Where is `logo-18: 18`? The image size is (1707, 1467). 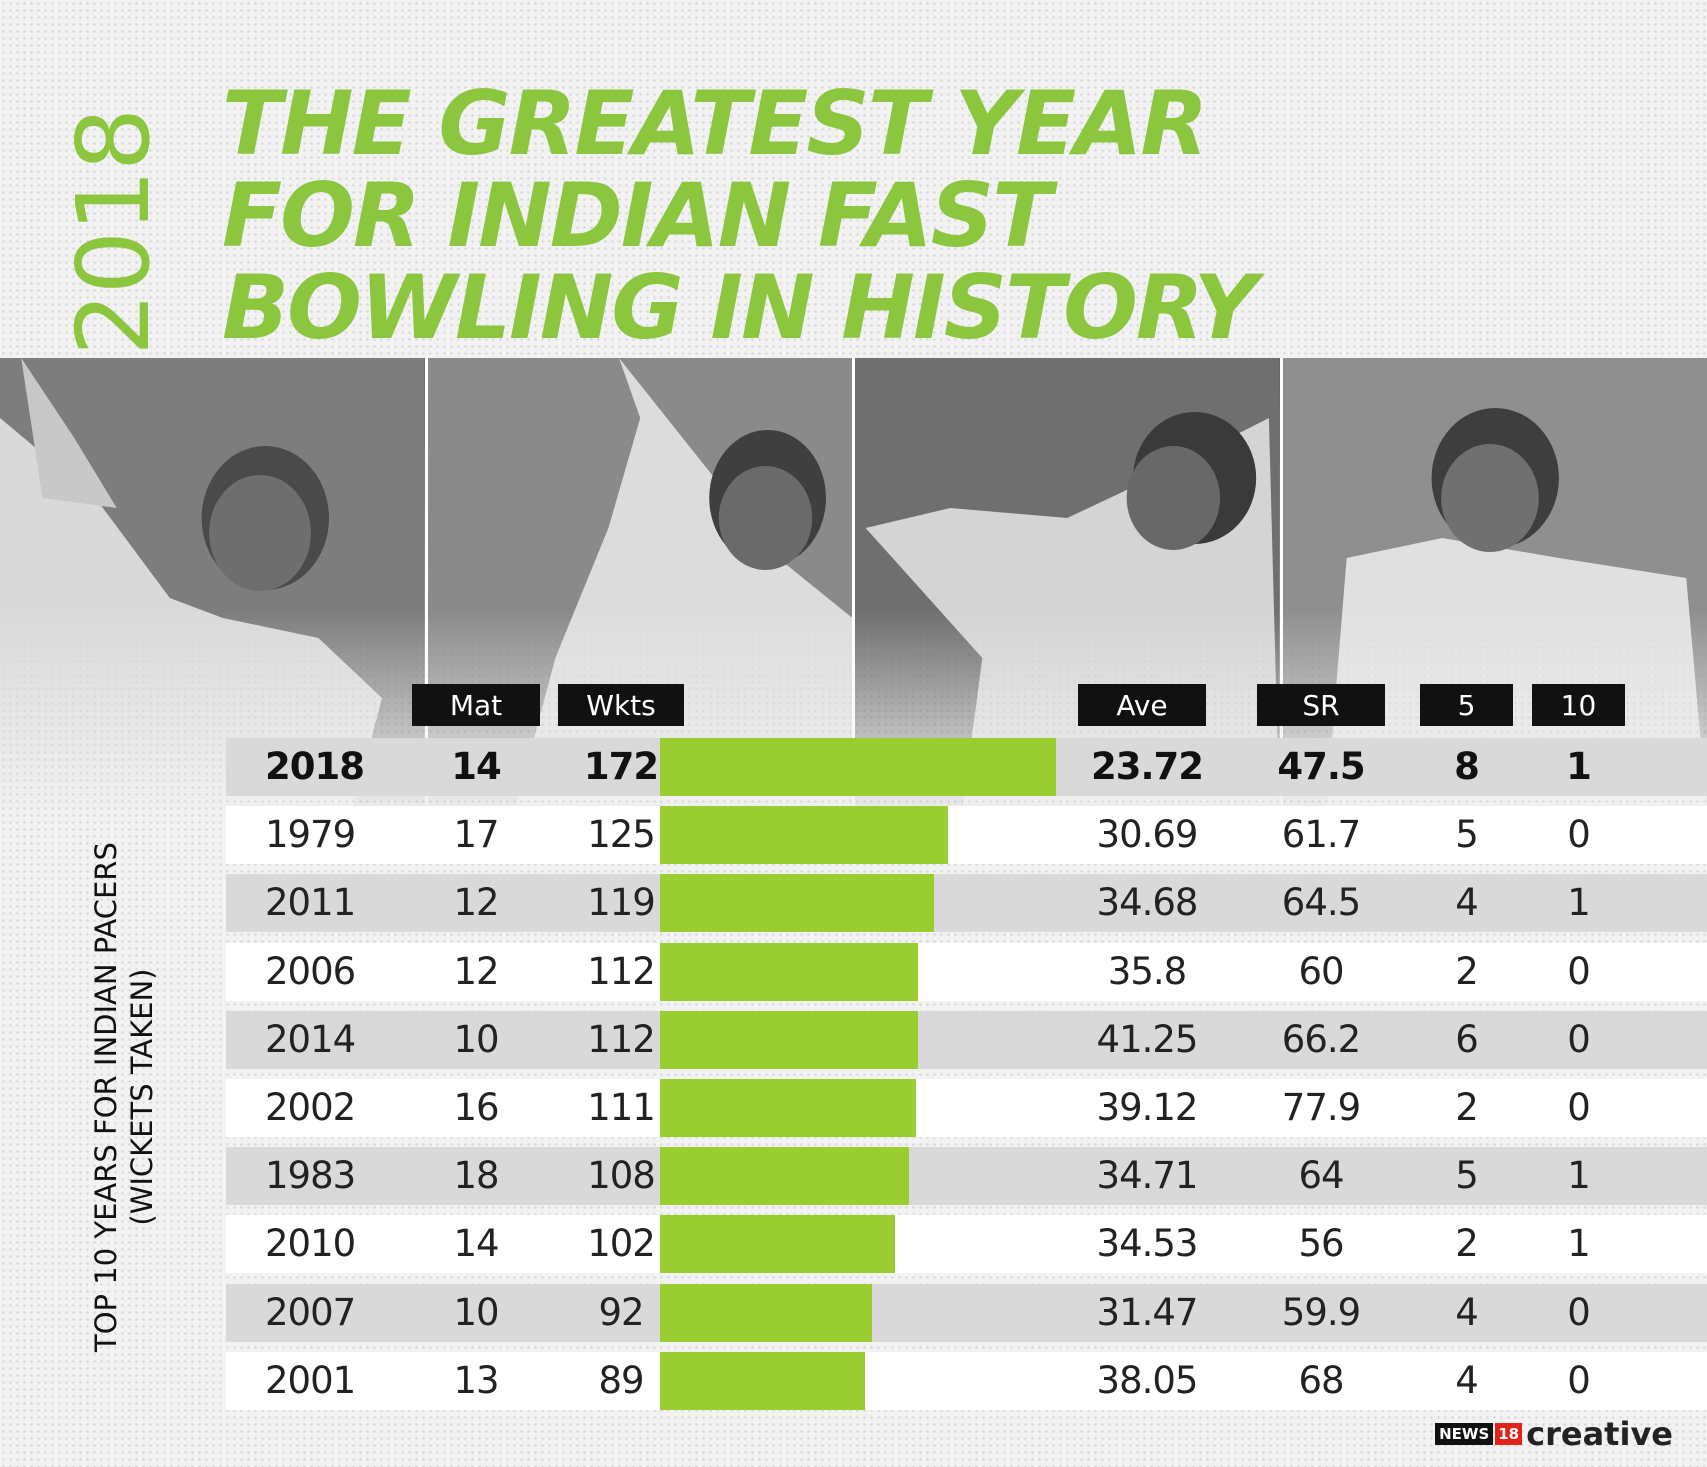
logo-18: 18 is located at coordinates (1509, 1434).